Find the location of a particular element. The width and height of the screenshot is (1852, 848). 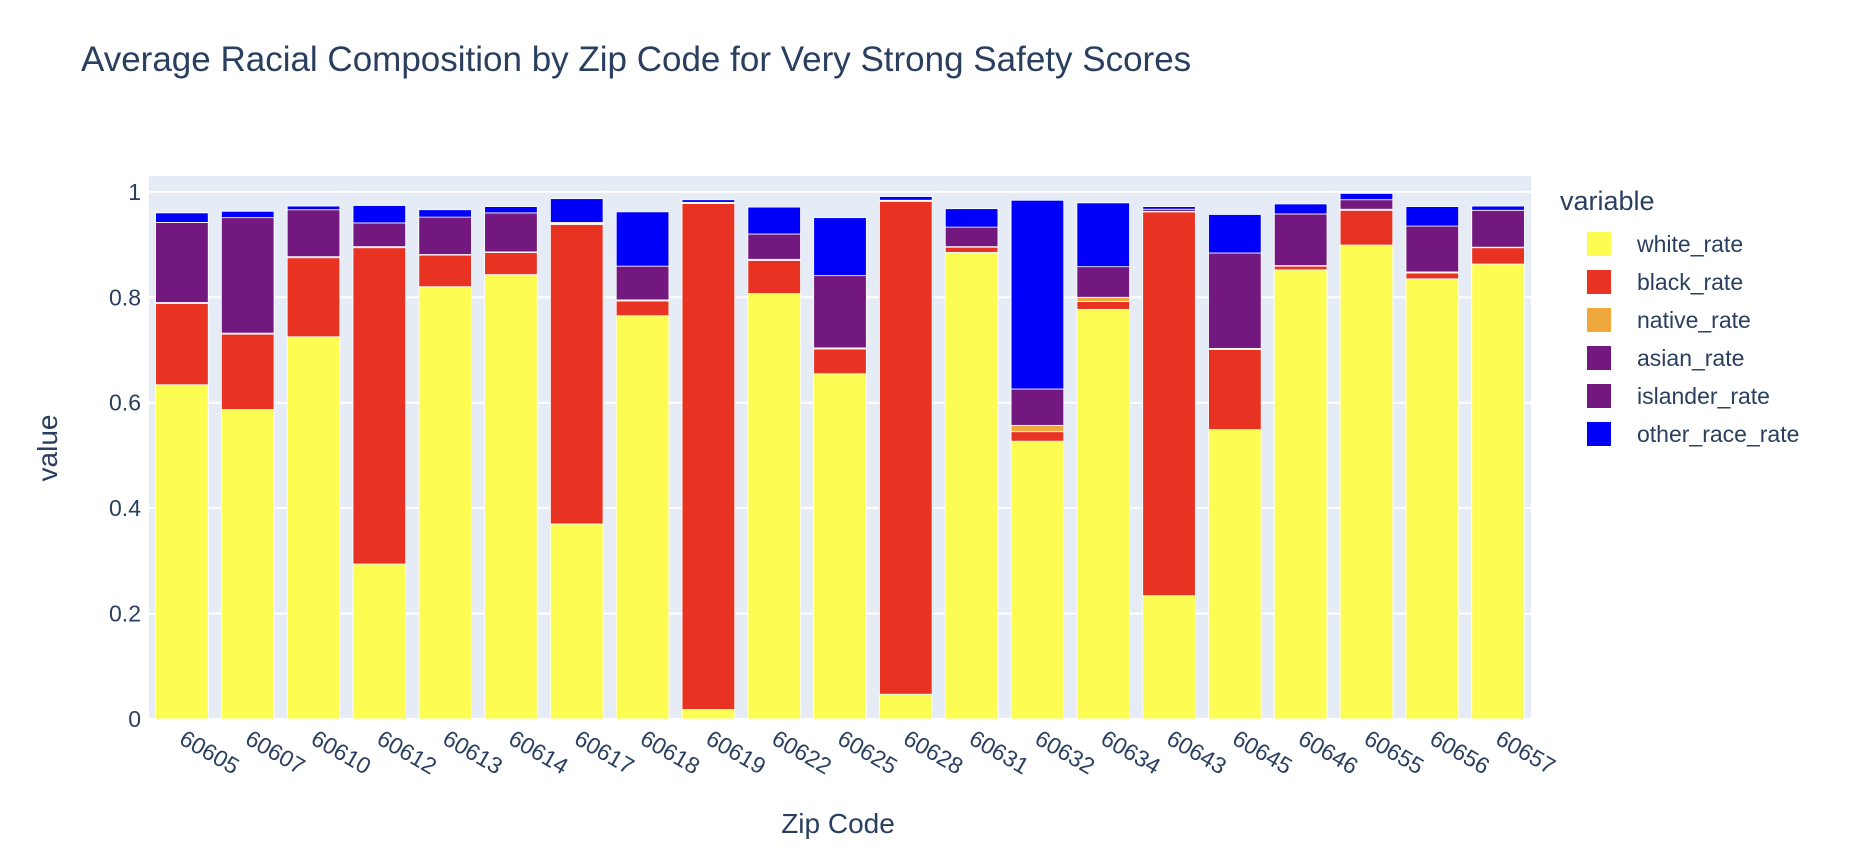

legend-item-native_rate: native_rate is located at coordinates (1679, 320).